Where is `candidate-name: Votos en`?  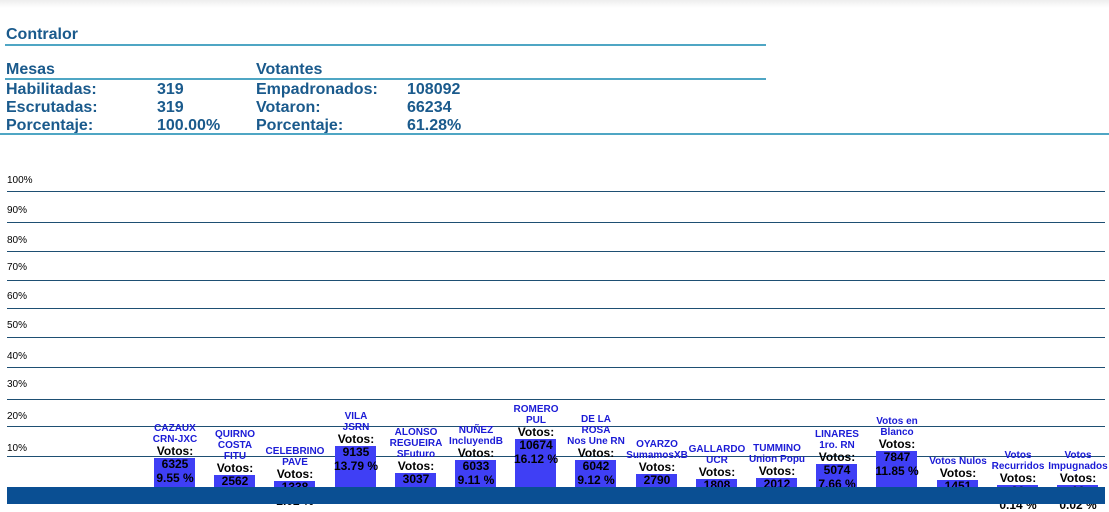
candidate-name: Votos en is located at coordinates (897, 421).